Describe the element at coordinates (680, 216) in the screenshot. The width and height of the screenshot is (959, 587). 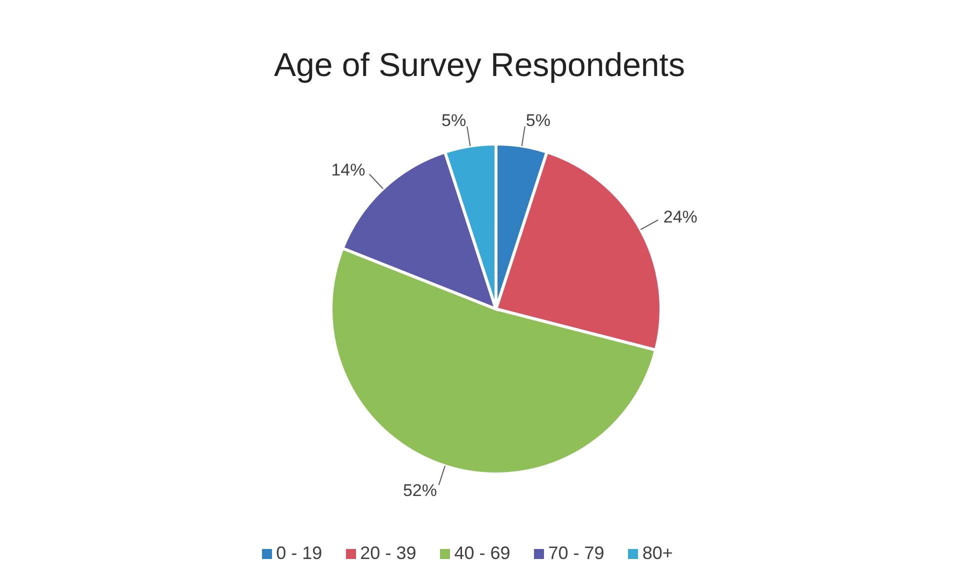
I see `data-label: 24%` at that location.